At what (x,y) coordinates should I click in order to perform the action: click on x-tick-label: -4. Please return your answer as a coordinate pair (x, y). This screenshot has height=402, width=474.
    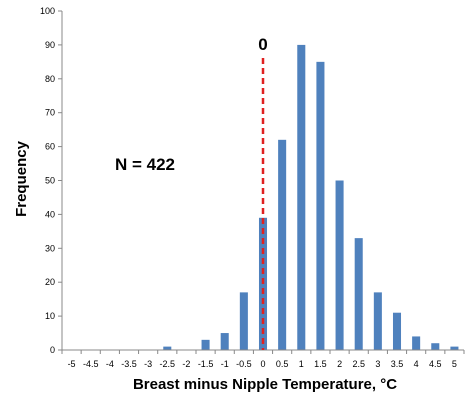
    Looking at the image, I should click on (110, 364).